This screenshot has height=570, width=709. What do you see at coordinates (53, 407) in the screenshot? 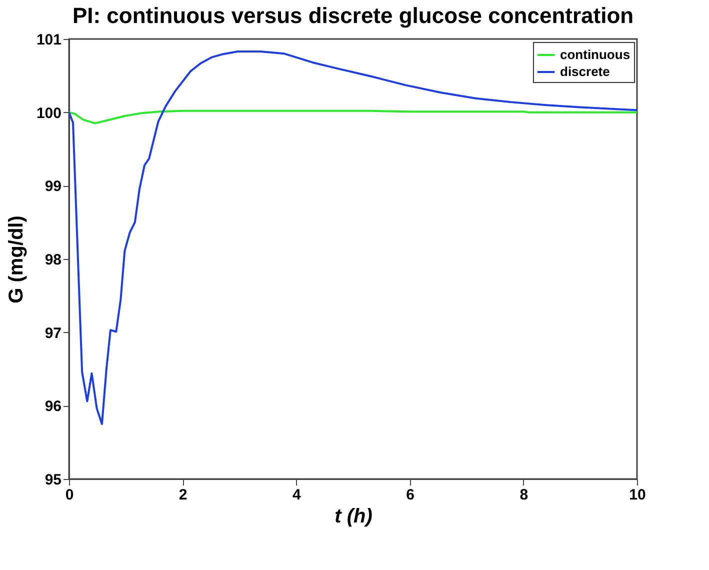
I see `y-tick-label: 96` at bounding box center [53, 407].